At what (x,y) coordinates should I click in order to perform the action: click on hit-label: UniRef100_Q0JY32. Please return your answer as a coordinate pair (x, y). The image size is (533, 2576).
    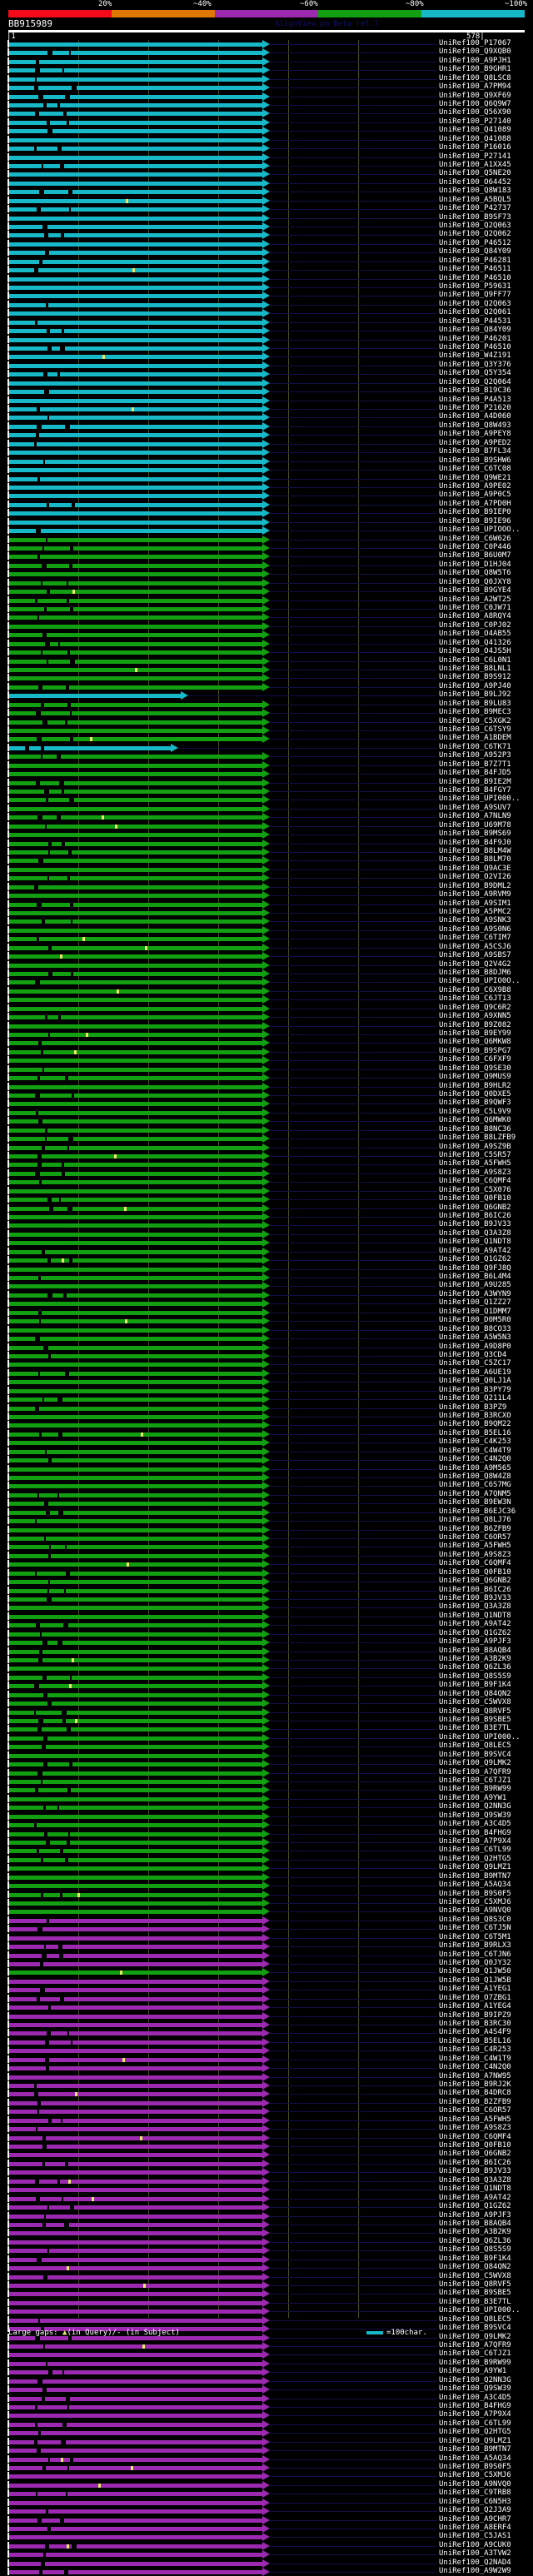
    Looking at the image, I should click on (475, 1963).